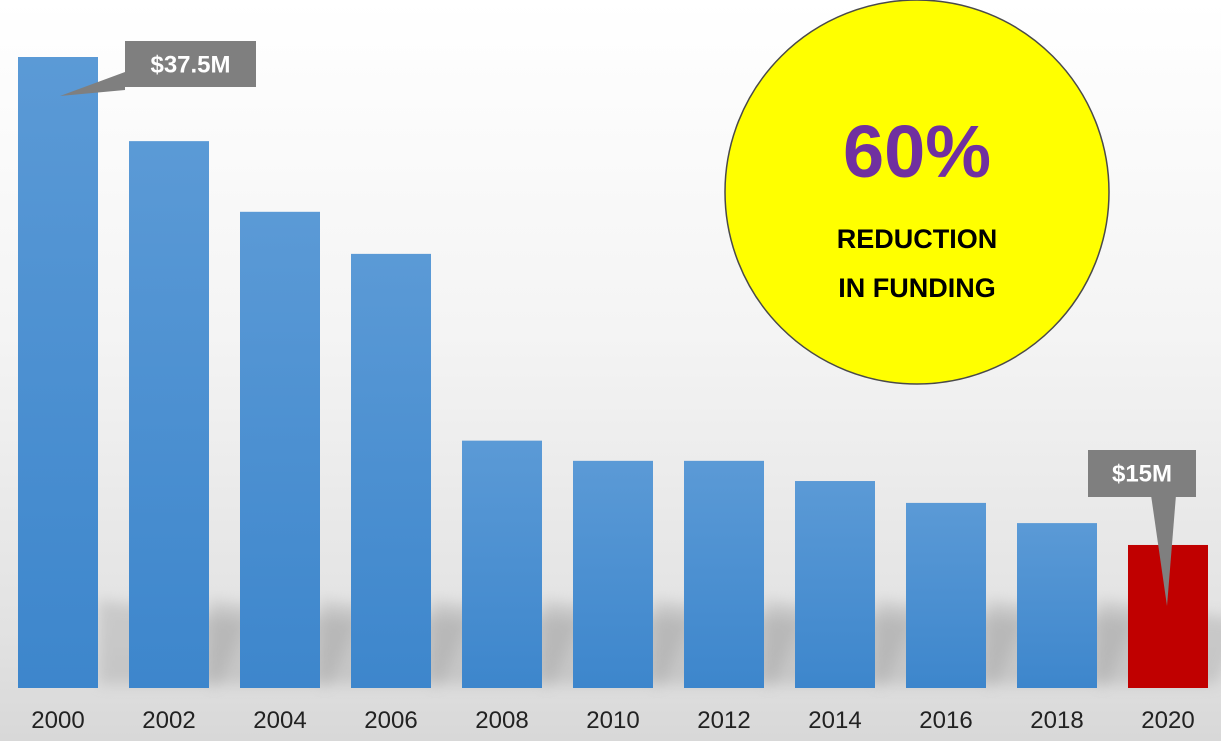 This screenshot has height=741, width=1221. I want to click on callout-2000: $37.5M, so click(158, 68).